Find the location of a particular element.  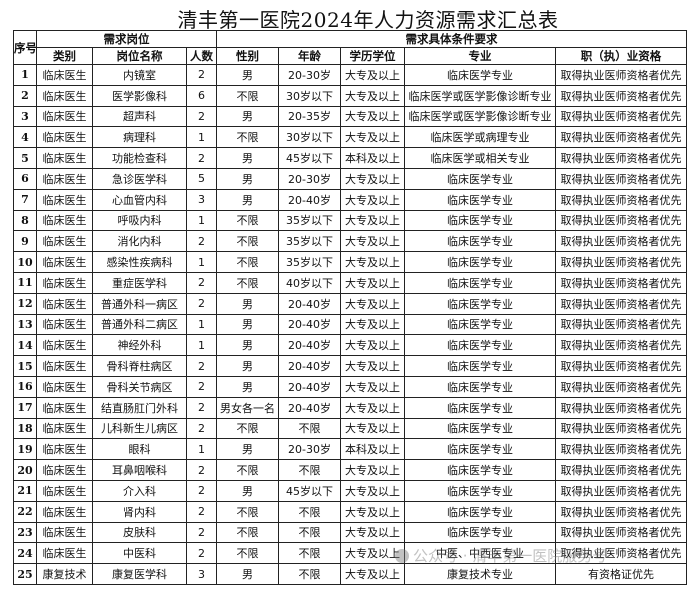

table-row: 18 临床医生 儿科新生儿病区 2 不限 不限 大专及以上 临床医学专业 取得执业医师资格者优先 is located at coordinates (350, 428).